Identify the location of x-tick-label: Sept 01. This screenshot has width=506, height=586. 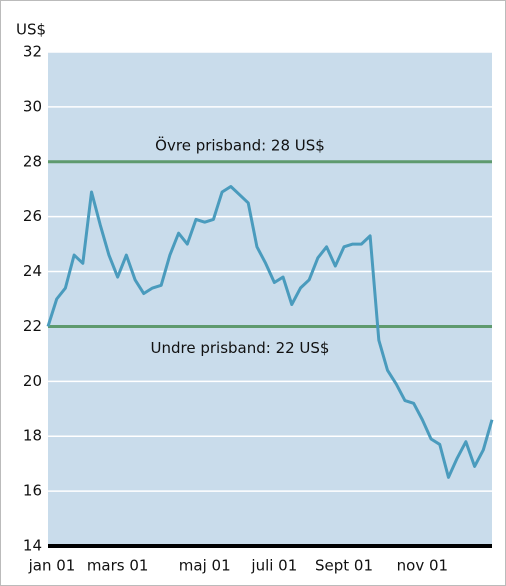
(344, 566).